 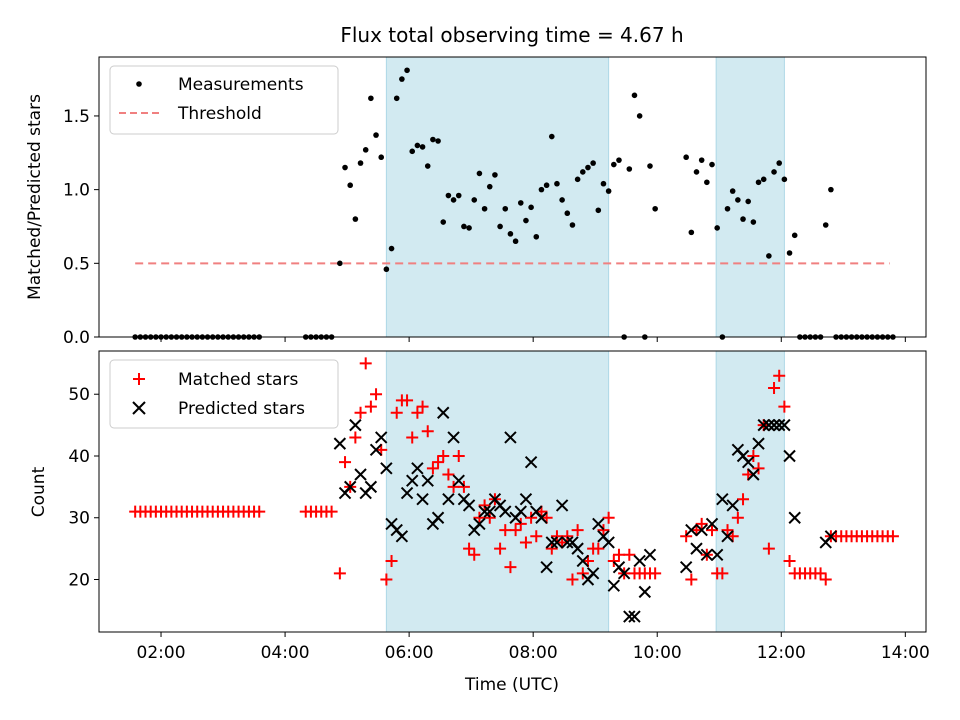 I want to click on y-tick-label: 1.5, so click(x=76, y=117).